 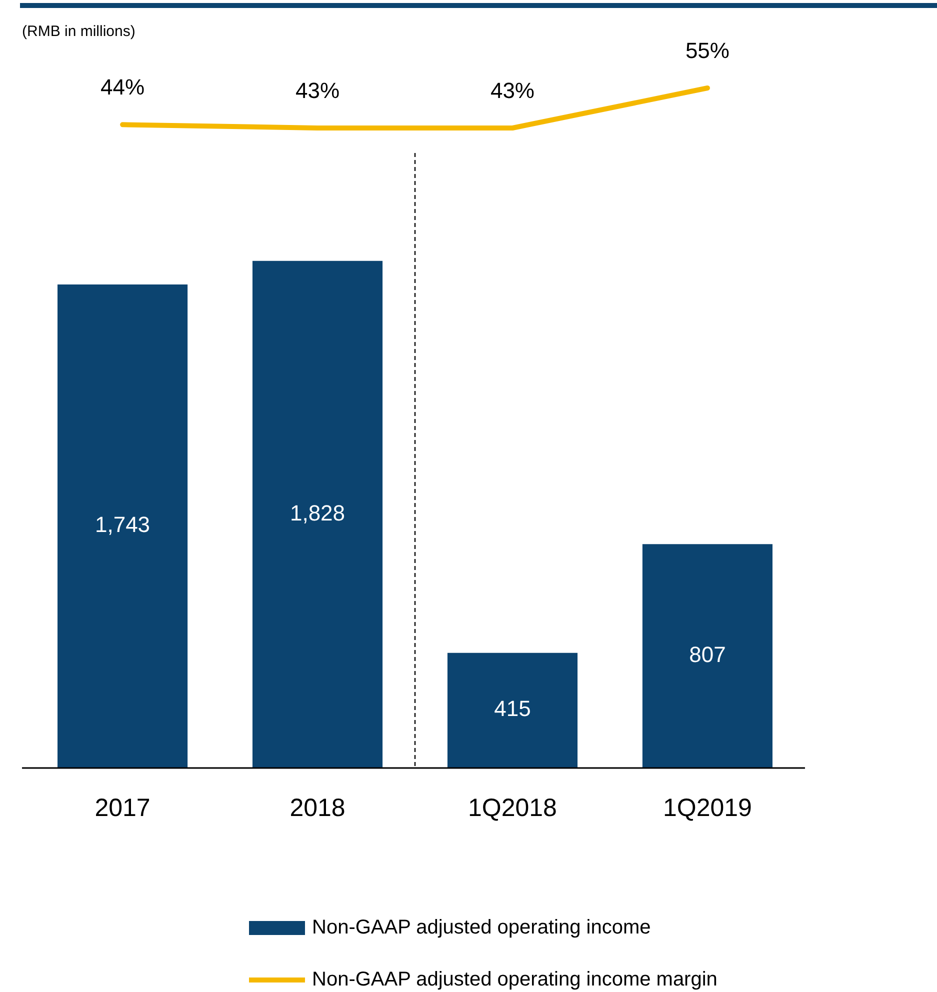 I want to click on x-tick-label: 2018, so click(x=318, y=808).